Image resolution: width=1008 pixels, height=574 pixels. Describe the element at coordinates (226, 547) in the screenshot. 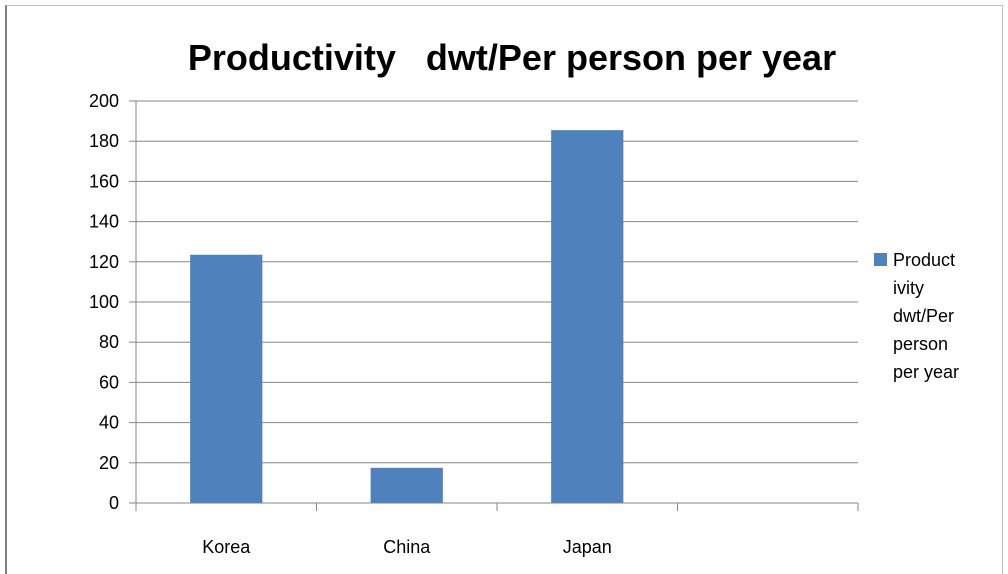

I see `x-tick-label: Korea` at that location.